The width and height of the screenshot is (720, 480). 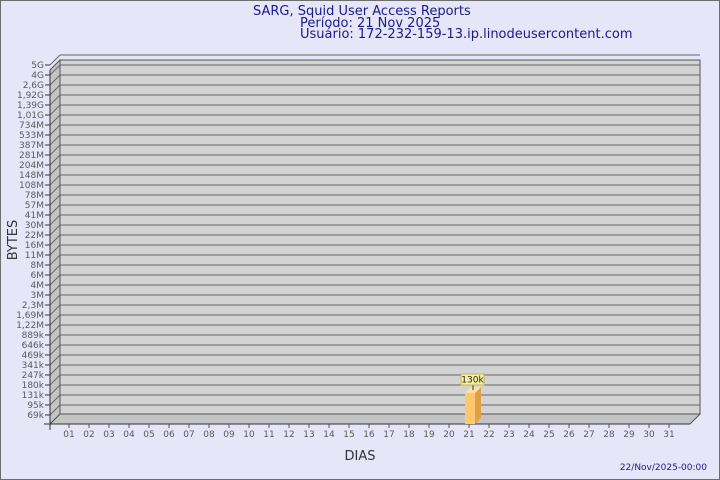 I want to click on x-tick-label: 22, so click(x=488, y=435).